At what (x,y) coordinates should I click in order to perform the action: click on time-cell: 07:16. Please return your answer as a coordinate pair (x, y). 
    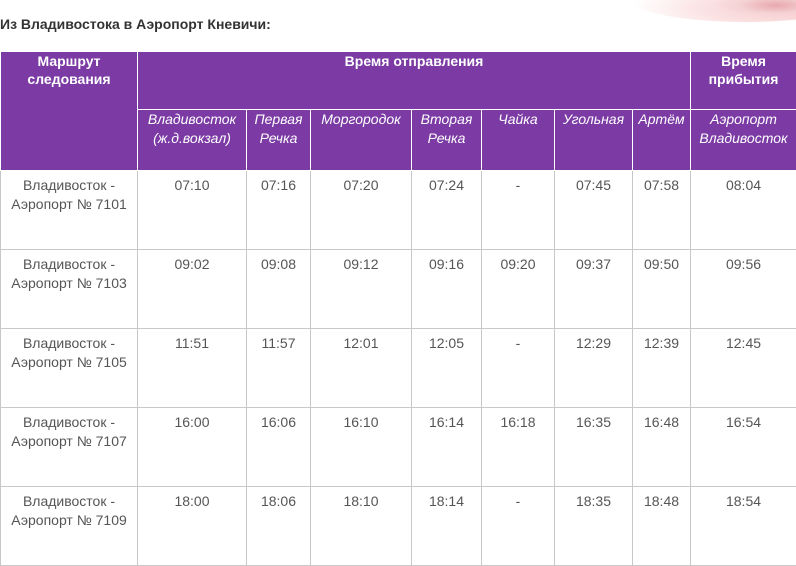
    Looking at the image, I should click on (279, 210).